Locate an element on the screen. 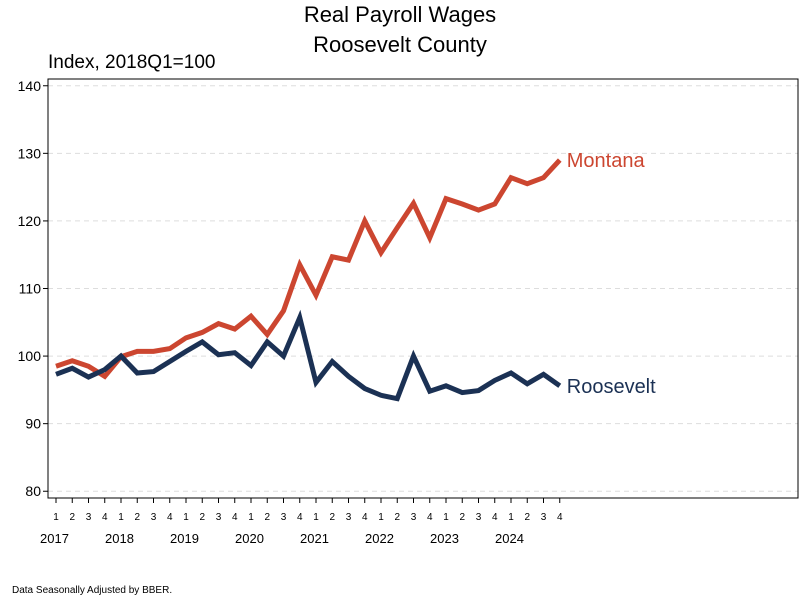 This screenshot has height=600, width=800. year-label: 2023 is located at coordinates (444, 538).